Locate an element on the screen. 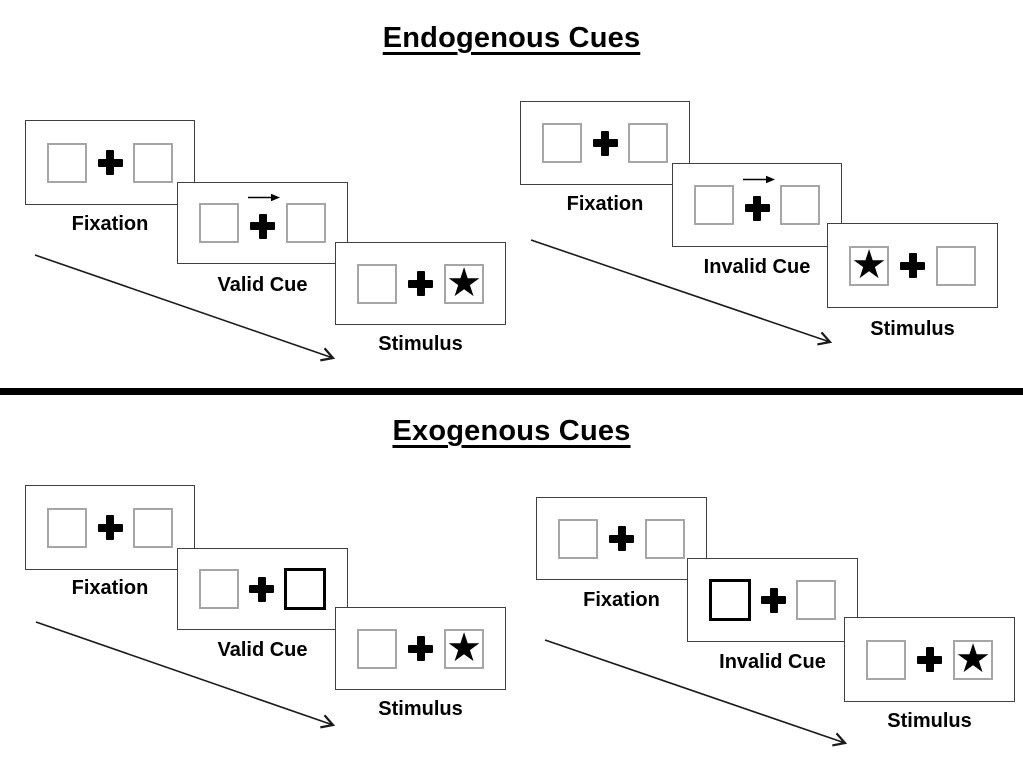  left-box: ★ is located at coordinates (869, 264).